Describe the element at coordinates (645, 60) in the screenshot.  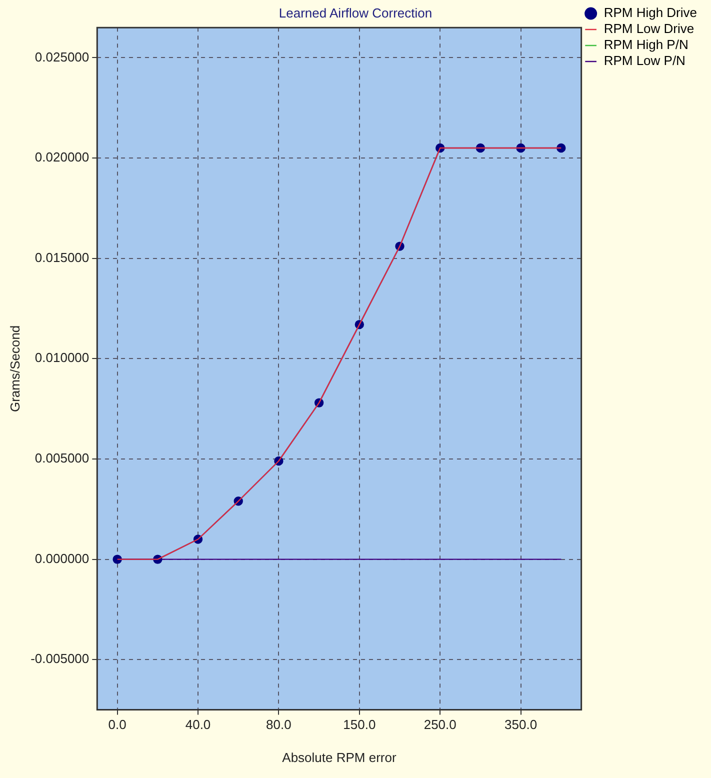
I see `legend-label: RPM Low P/N` at that location.